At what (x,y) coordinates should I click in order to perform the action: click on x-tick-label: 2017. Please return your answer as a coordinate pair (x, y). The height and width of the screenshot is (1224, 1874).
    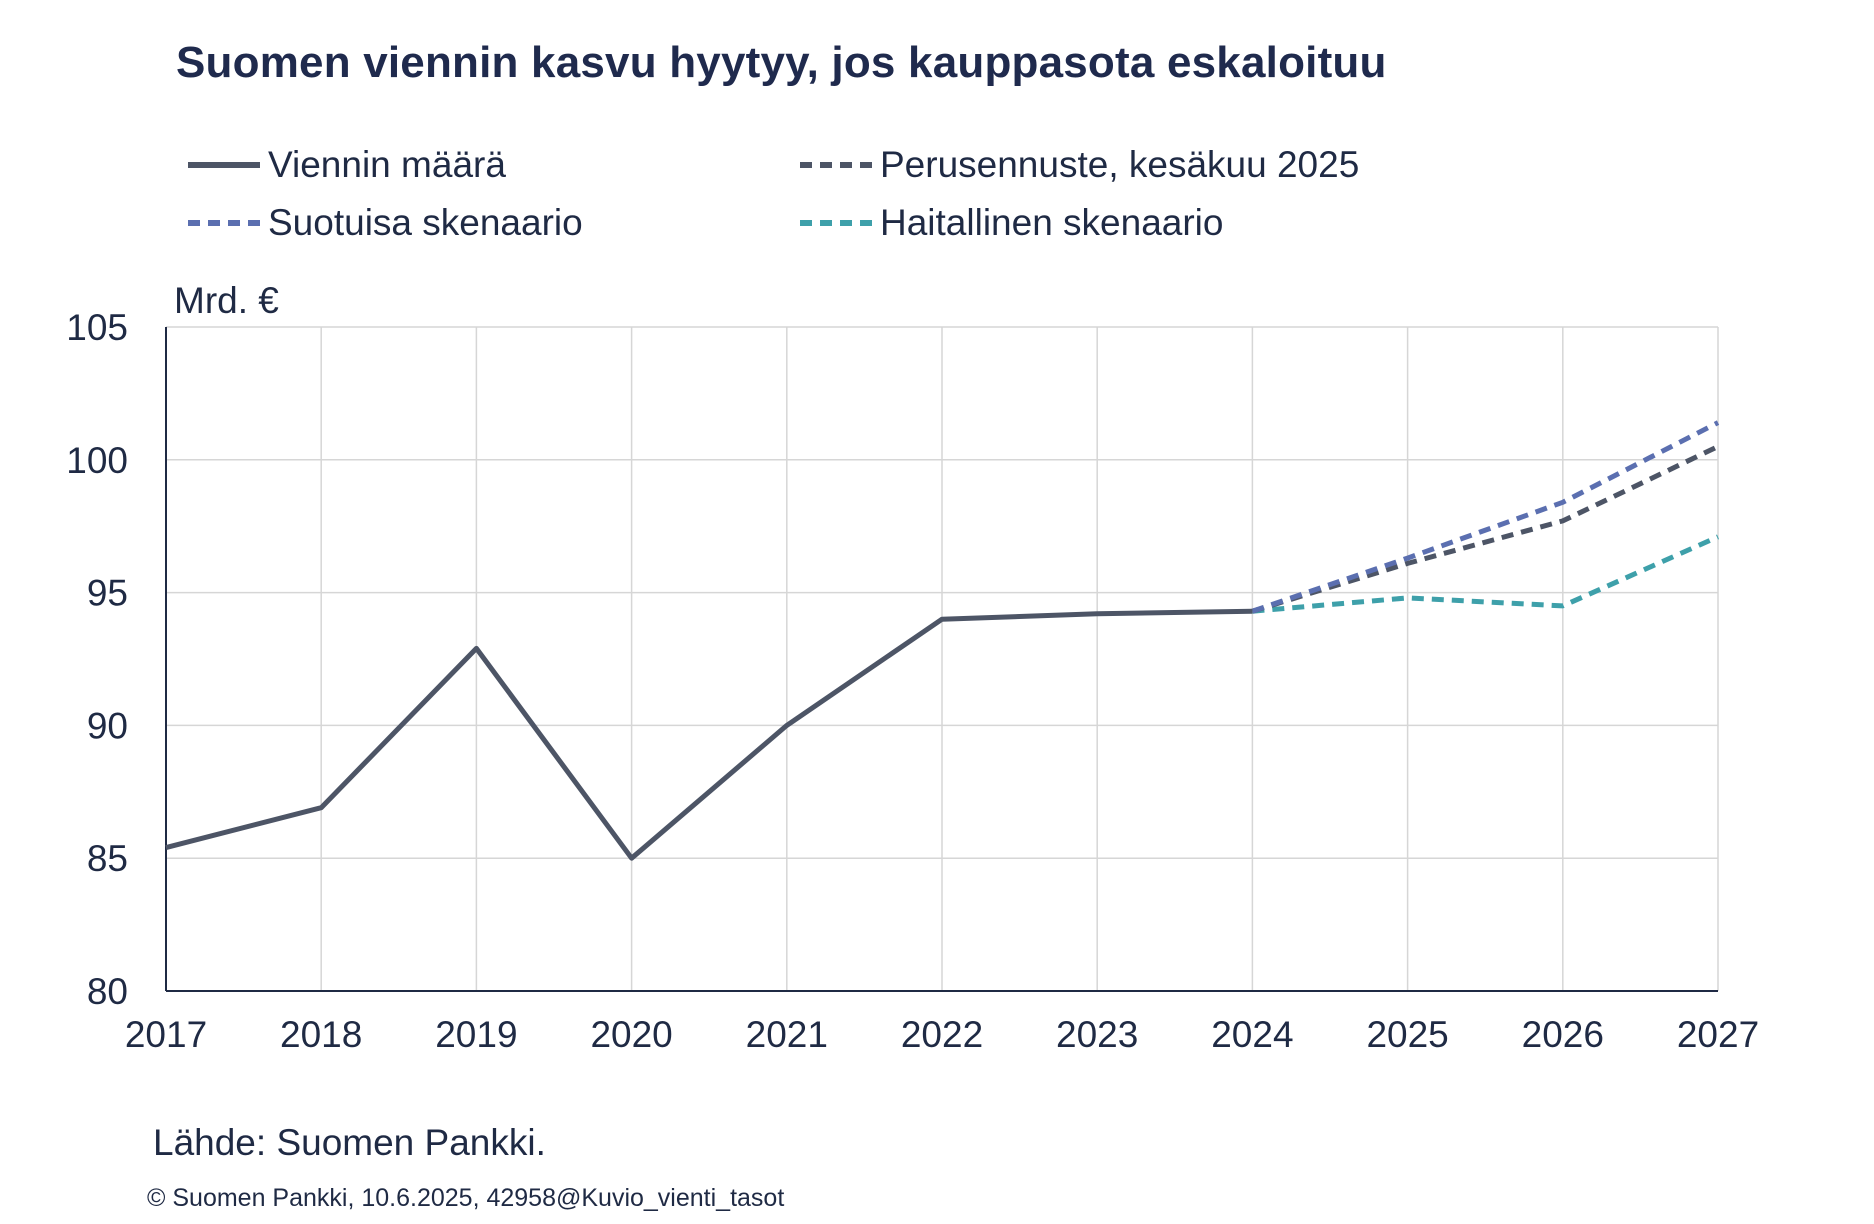
    Looking at the image, I should click on (166, 1034).